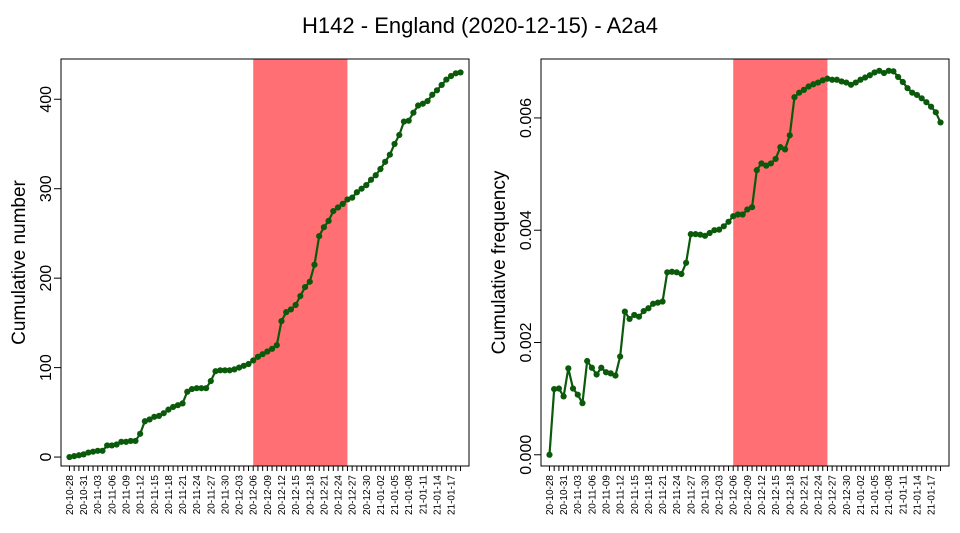 The height and width of the screenshot is (533, 960). What do you see at coordinates (663, 495) in the screenshot?
I see `x-tick-label: 20-11-21` at bounding box center [663, 495].